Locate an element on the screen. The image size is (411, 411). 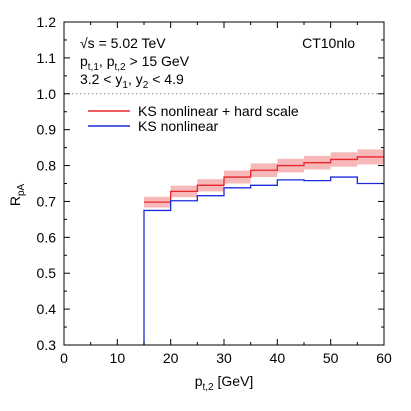
annotation-pt2-base: , p is located at coordinates (107, 61).